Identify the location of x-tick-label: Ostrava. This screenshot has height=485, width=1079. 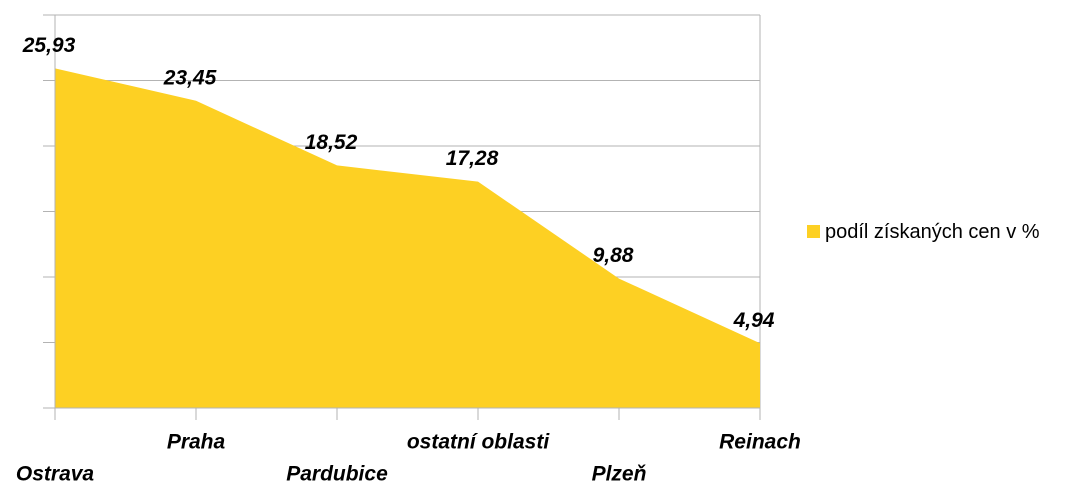
(55, 474).